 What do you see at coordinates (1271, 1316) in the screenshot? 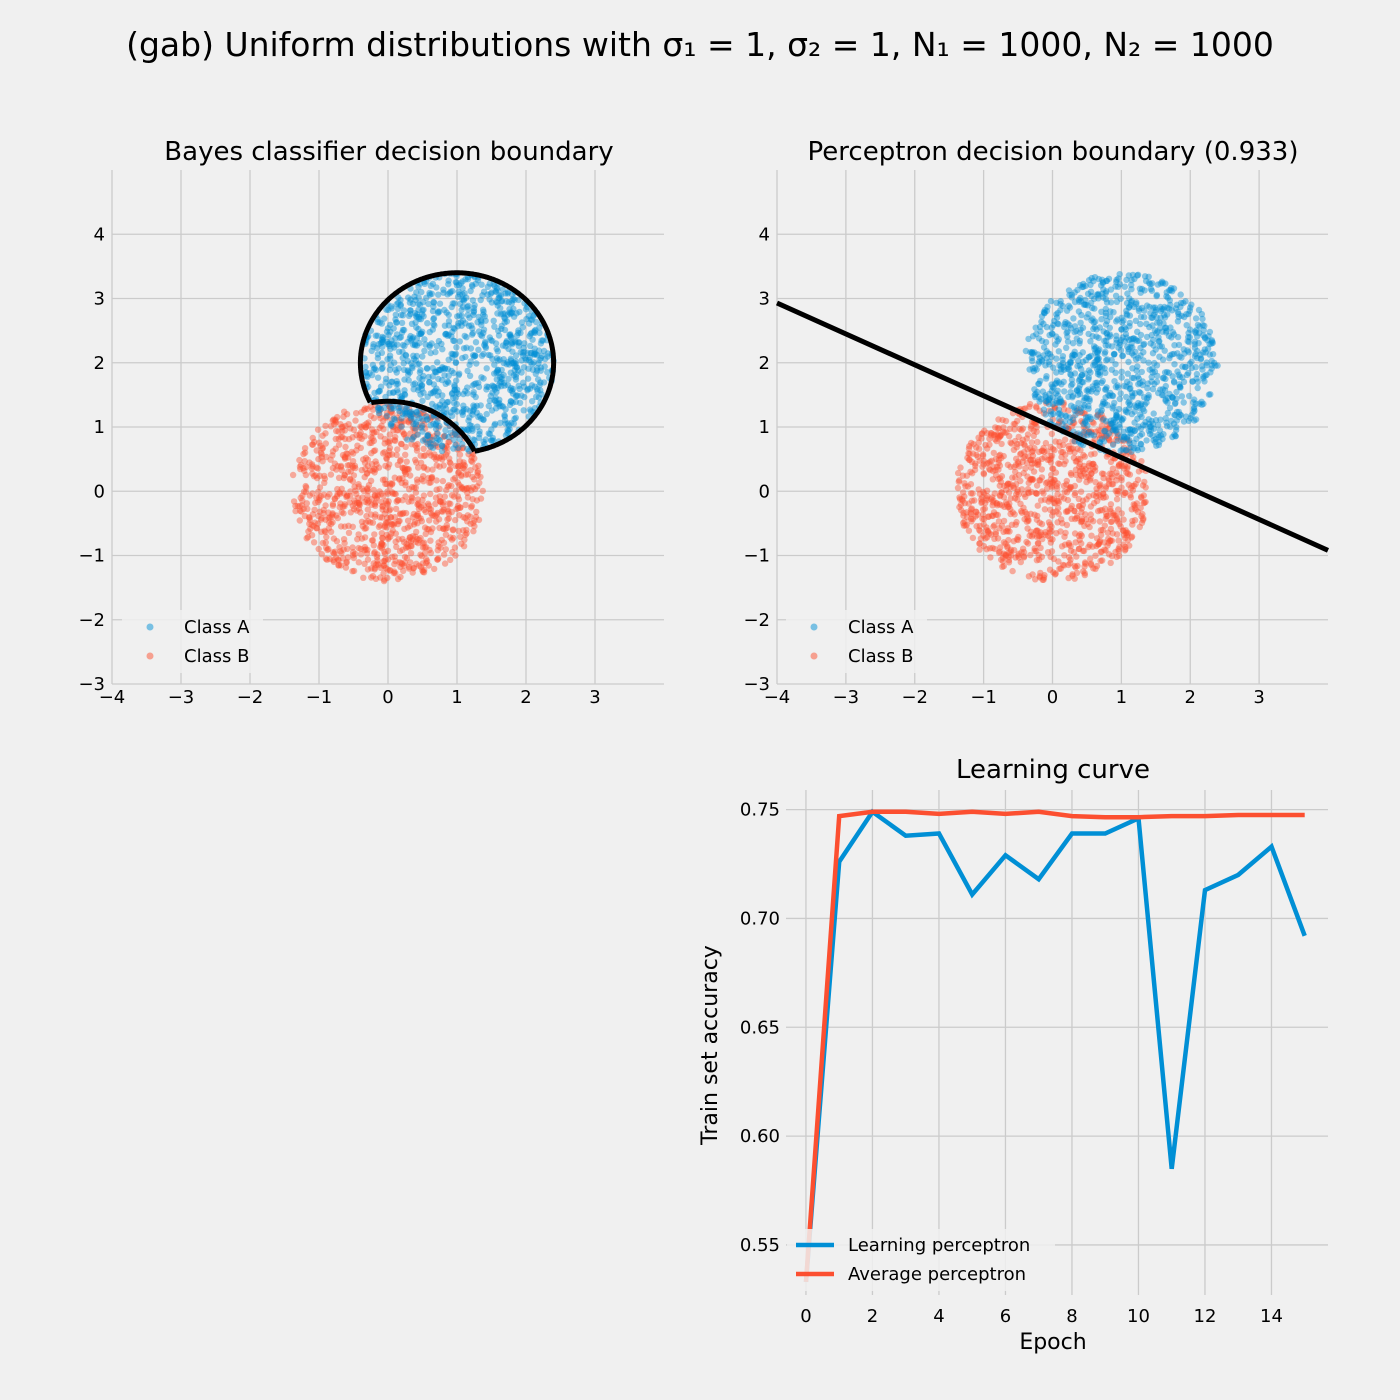
I see `x-tick-label: 14` at bounding box center [1271, 1316].